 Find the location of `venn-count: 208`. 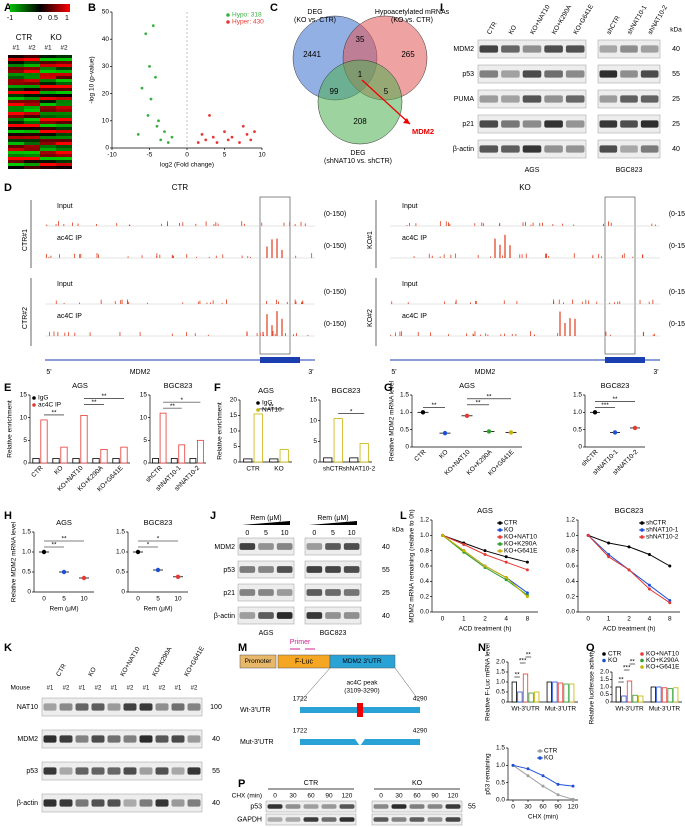

venn-count: 208 is located at coordinates (360, 121).